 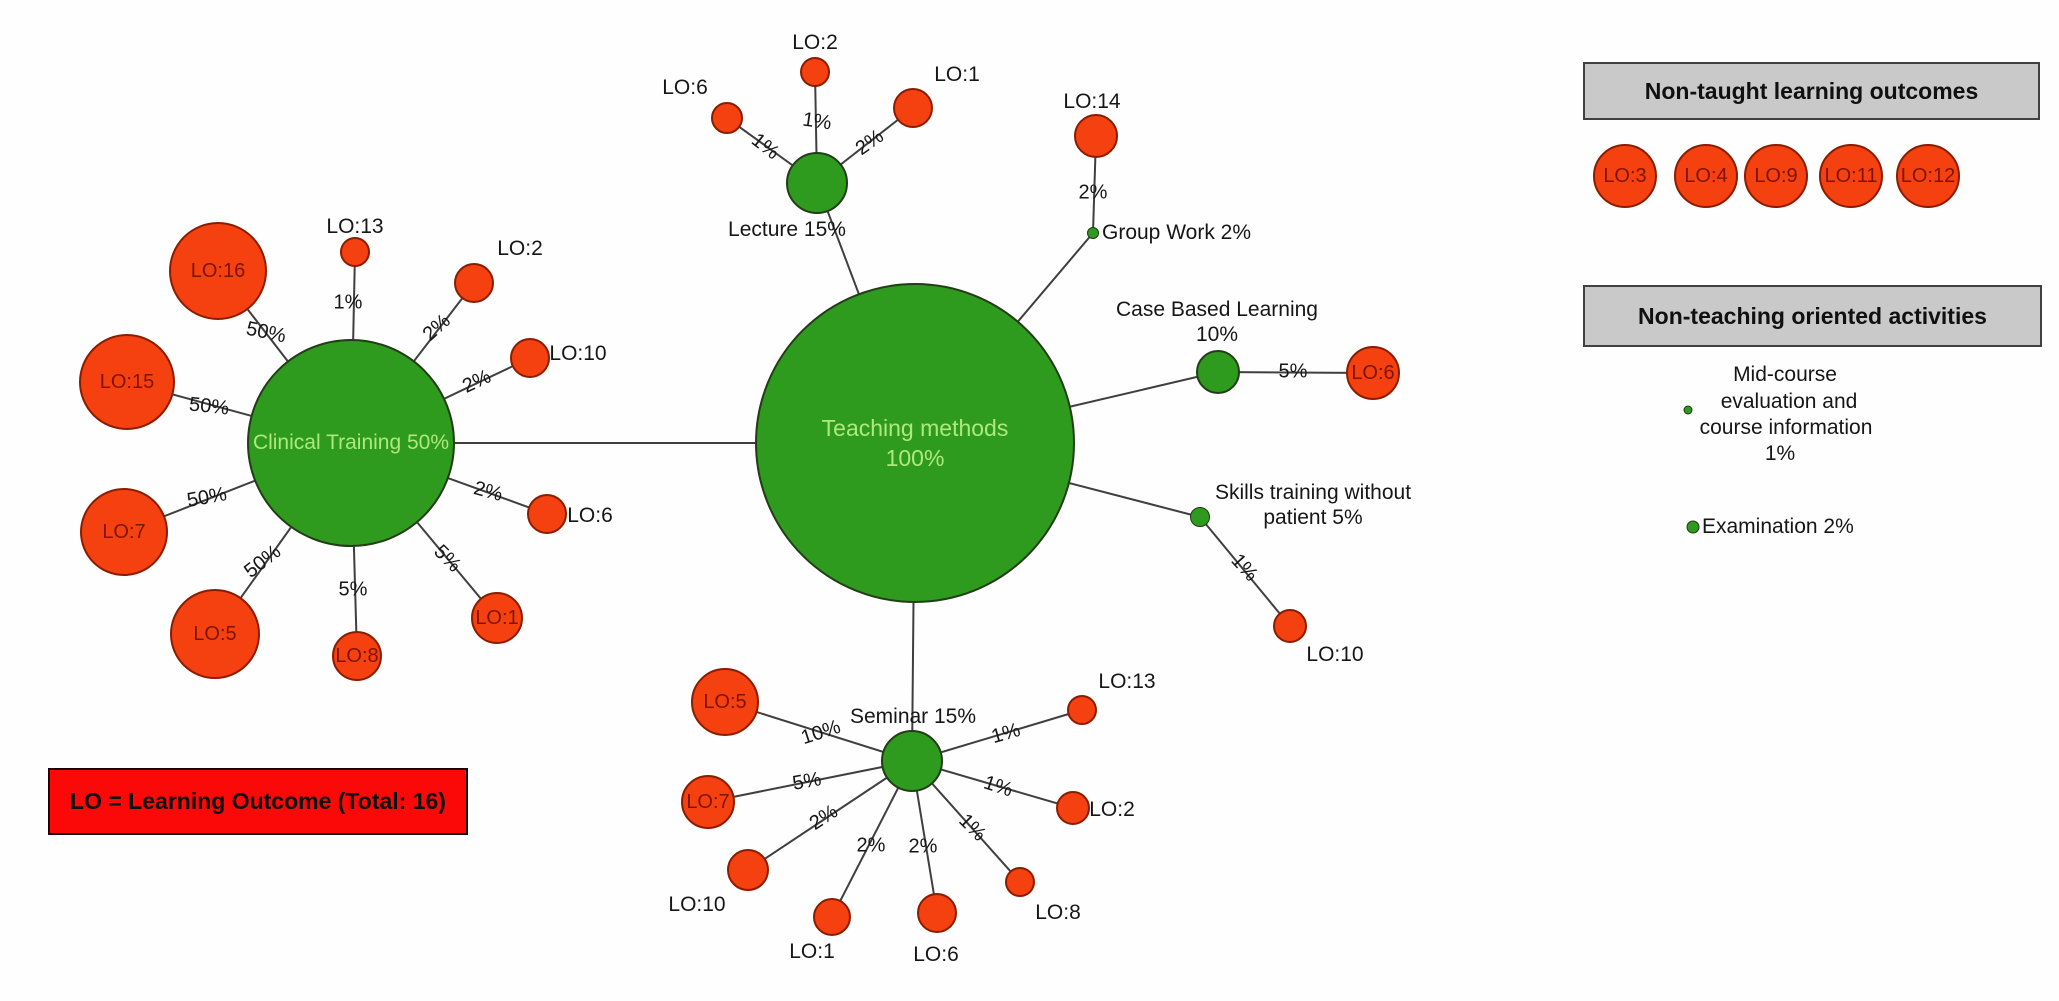 I want to click on pct-clinical-lo8: 5%, so click(x=353, y=589).